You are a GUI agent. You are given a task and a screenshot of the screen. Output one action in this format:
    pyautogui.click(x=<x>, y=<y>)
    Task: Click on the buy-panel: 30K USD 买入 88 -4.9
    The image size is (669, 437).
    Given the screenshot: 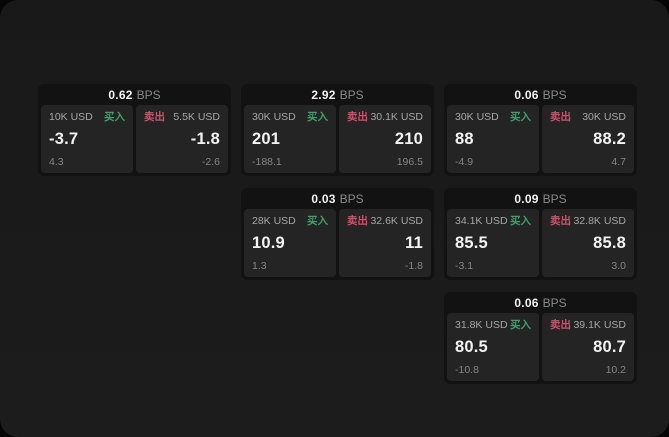 What is the action you would take?
    pyautogui.click(x=493, y=139)
    